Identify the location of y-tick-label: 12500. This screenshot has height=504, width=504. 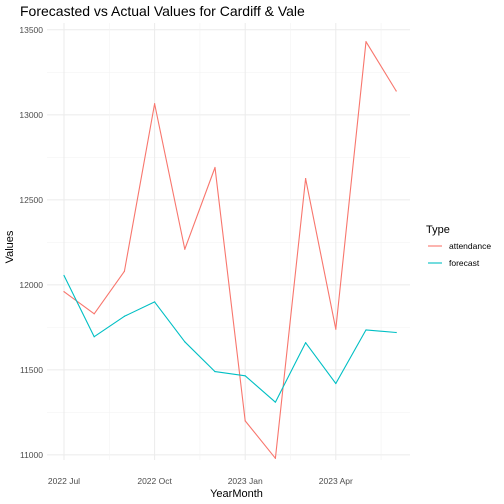
(31, 200).